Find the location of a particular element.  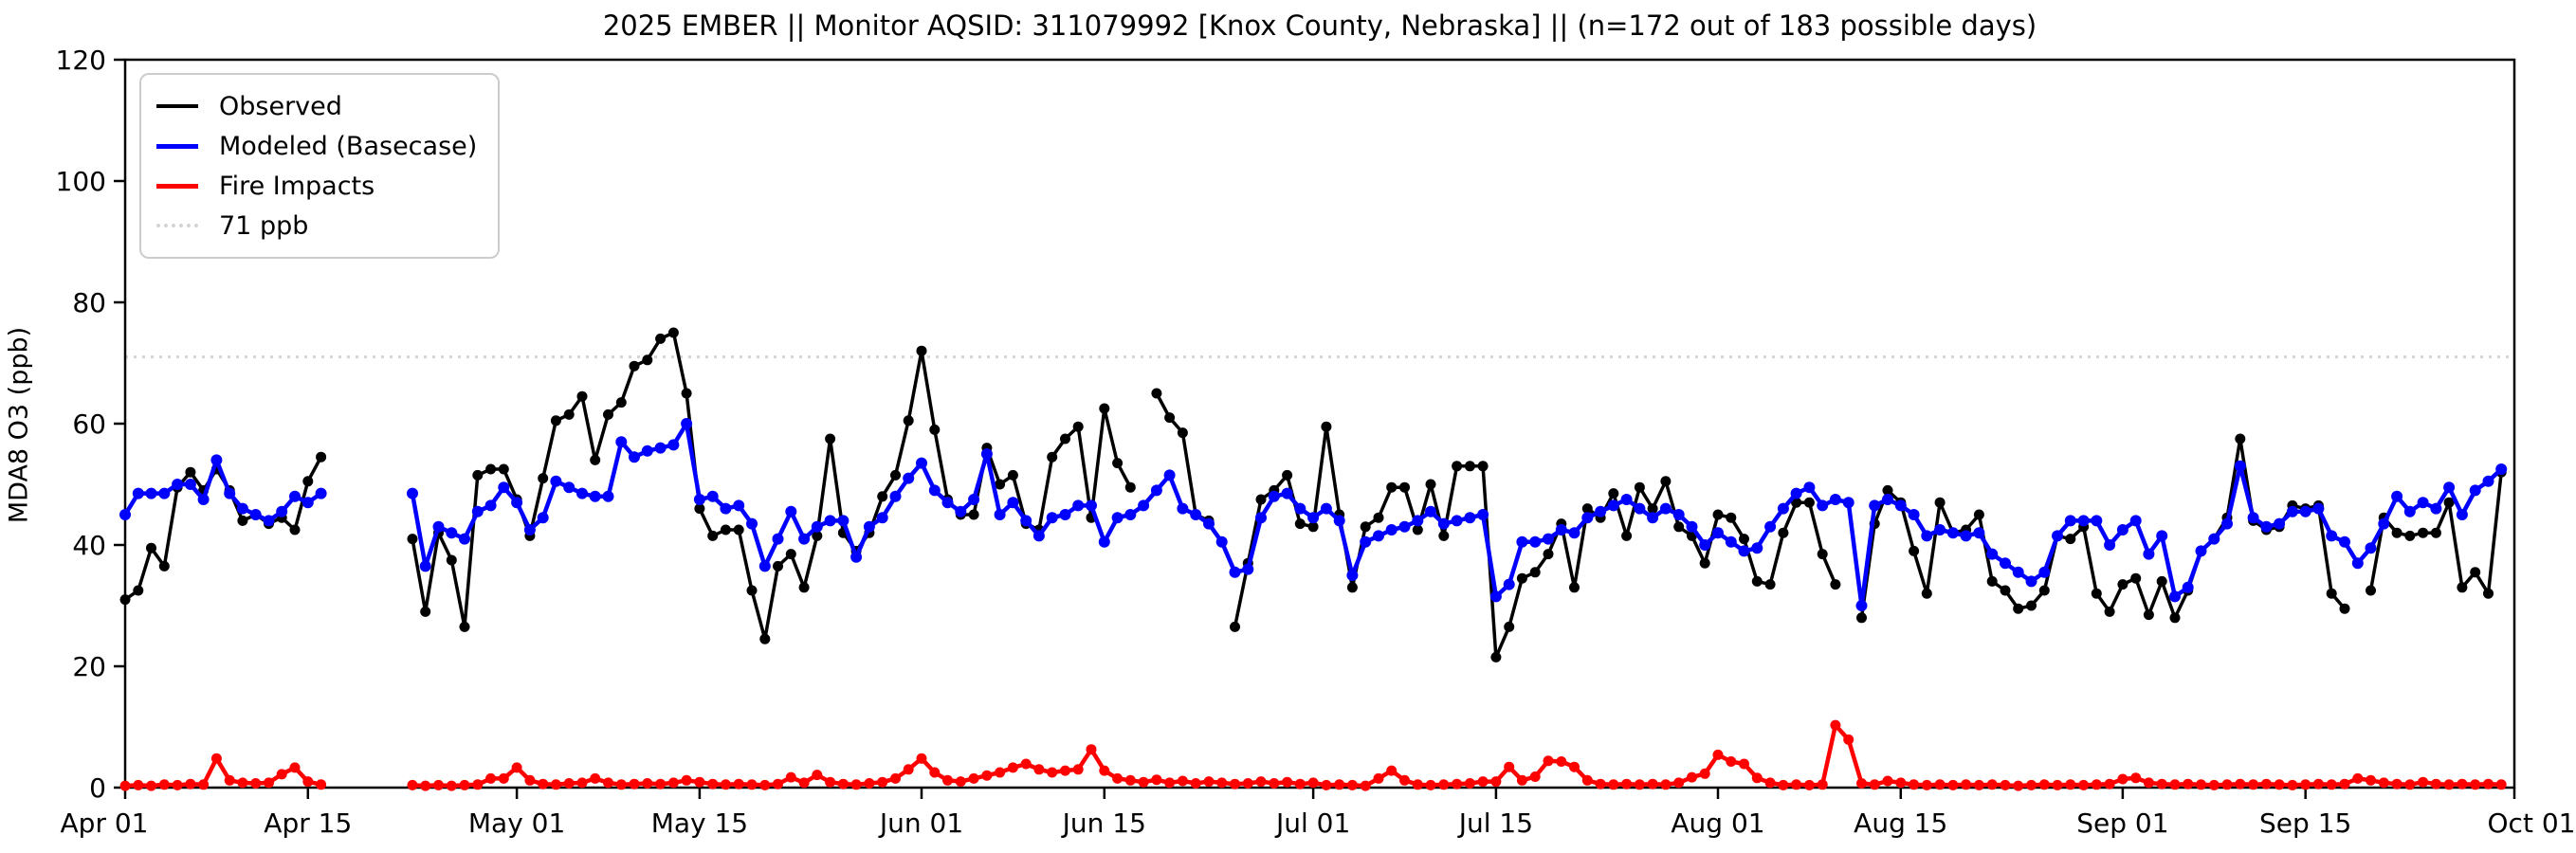

svg-text: 60 is located at coordinates (89, 424).